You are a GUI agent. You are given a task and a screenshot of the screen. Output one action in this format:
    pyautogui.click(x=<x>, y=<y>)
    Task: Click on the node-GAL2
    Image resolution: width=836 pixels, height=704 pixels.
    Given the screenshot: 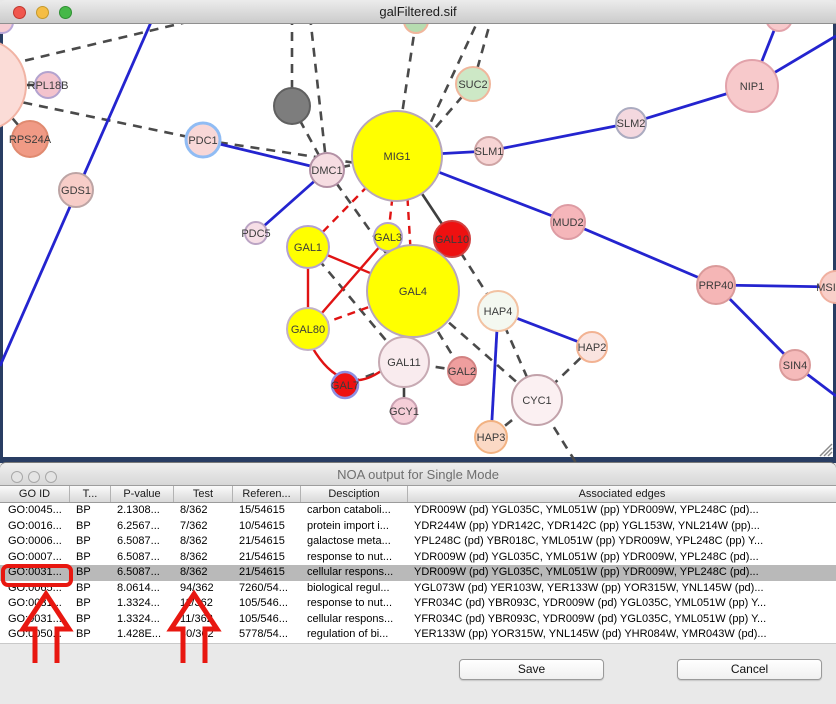 What is the action you would take?
    pyautogui.click(x=462, y=371)
    